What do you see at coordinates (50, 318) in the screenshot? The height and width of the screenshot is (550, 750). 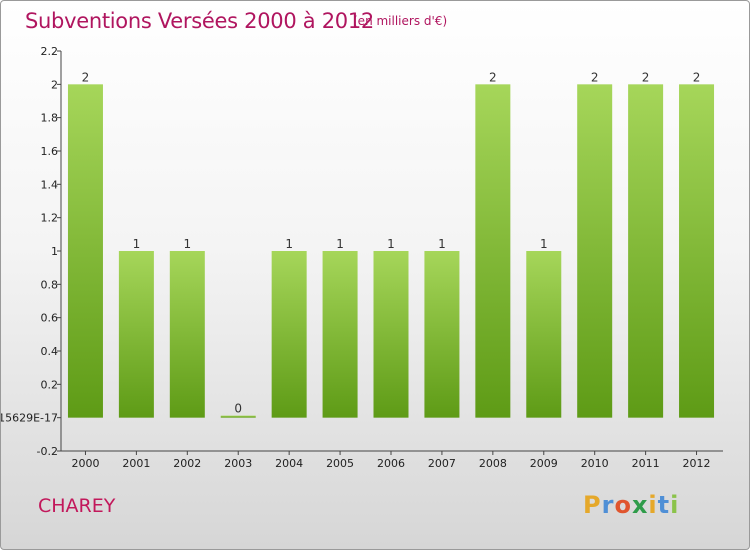 I see `y-tick-label: 0.6` at bounding box center [50, 318].